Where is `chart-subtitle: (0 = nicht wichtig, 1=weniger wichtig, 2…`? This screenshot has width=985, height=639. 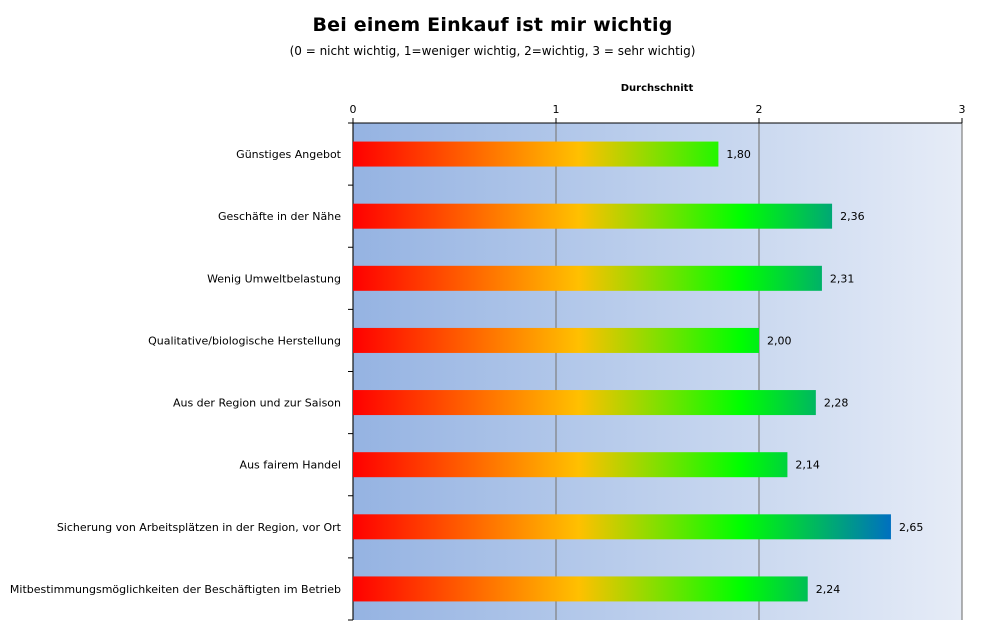
chart-subtitle: (0 = nicht wichtig, 1=weniger wichtig, 2… is located at coordinates (492, 51).